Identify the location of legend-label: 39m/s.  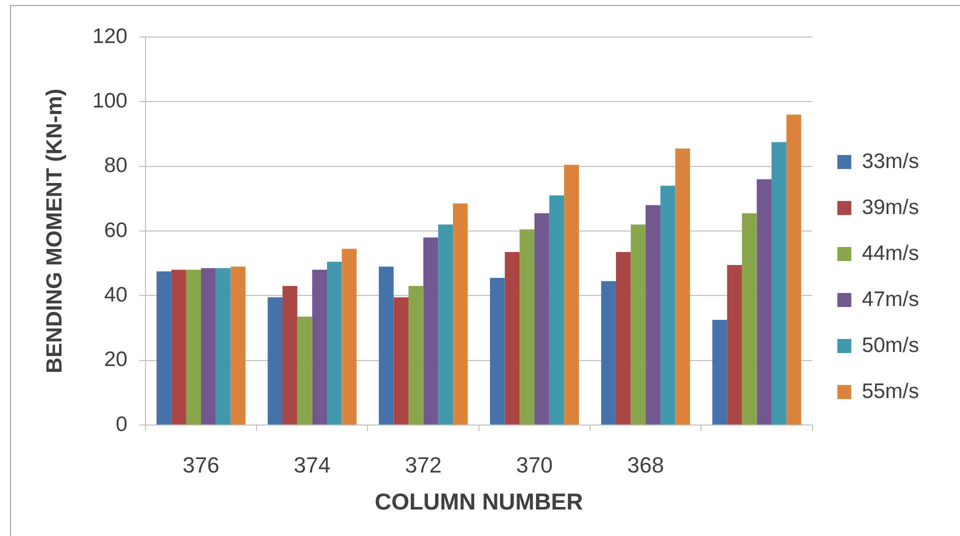
(890, 207).